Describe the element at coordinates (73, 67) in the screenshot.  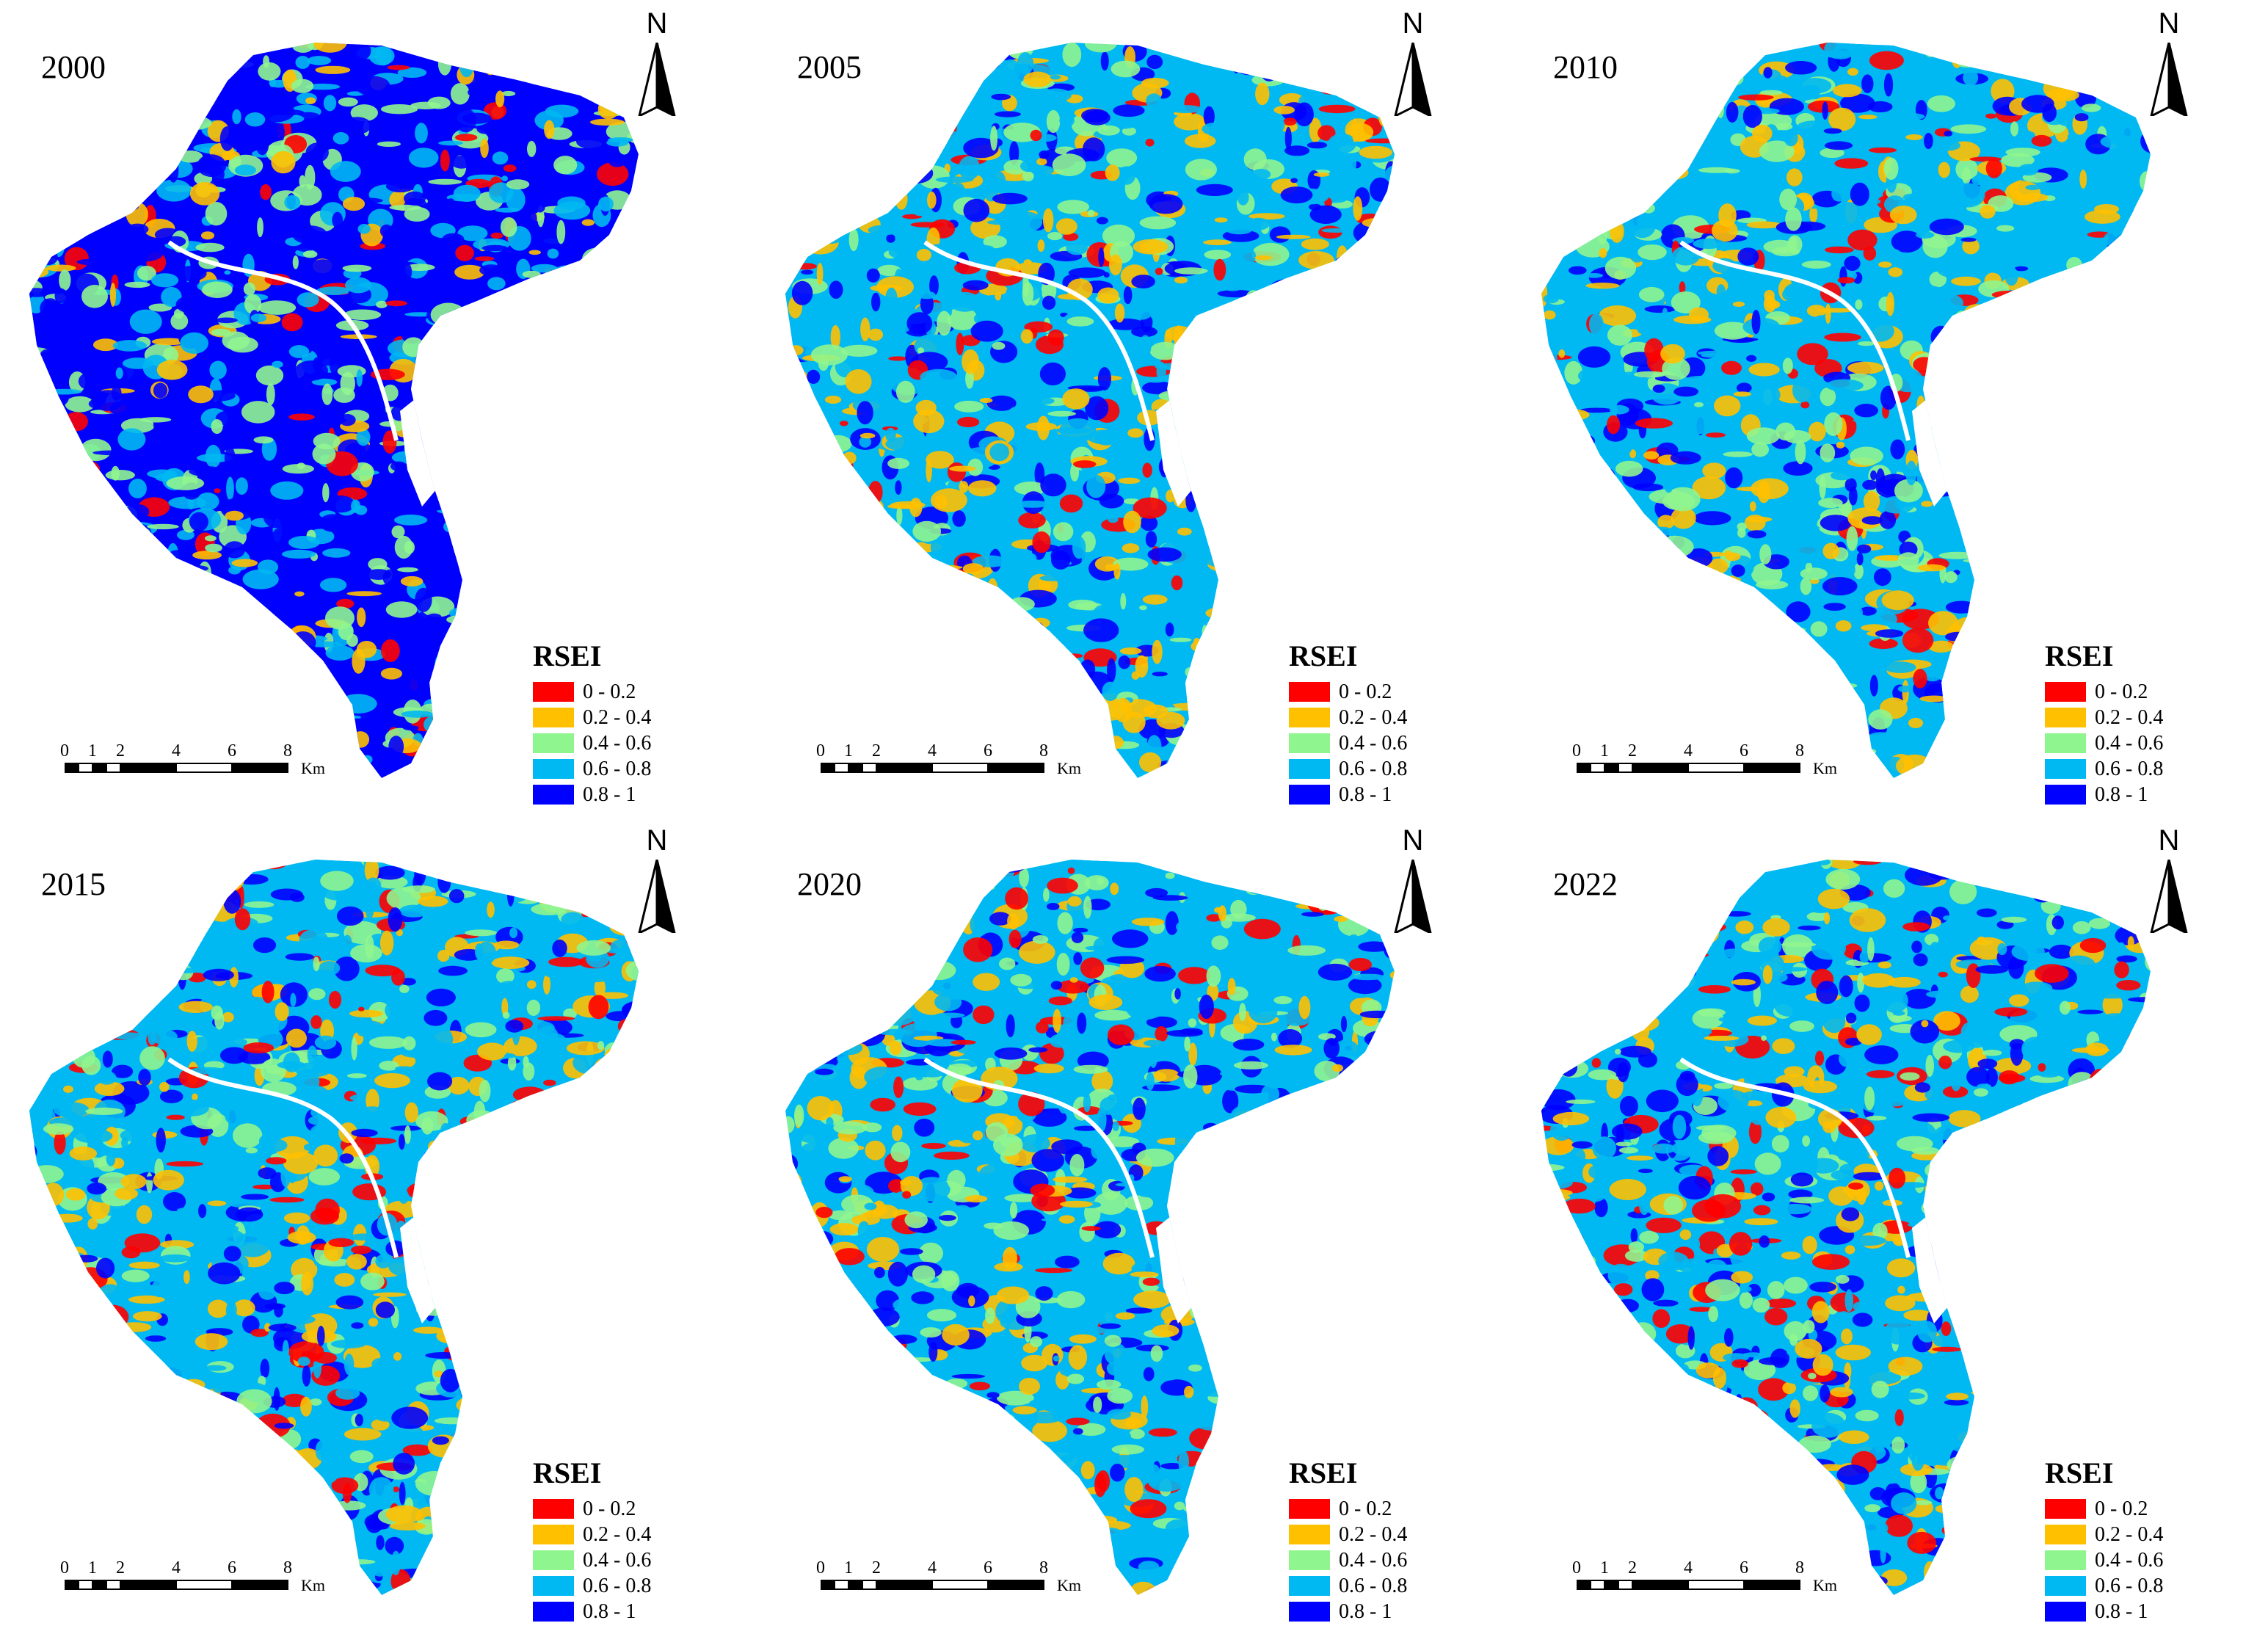
I see `panel-year-label: 2000` at that location.